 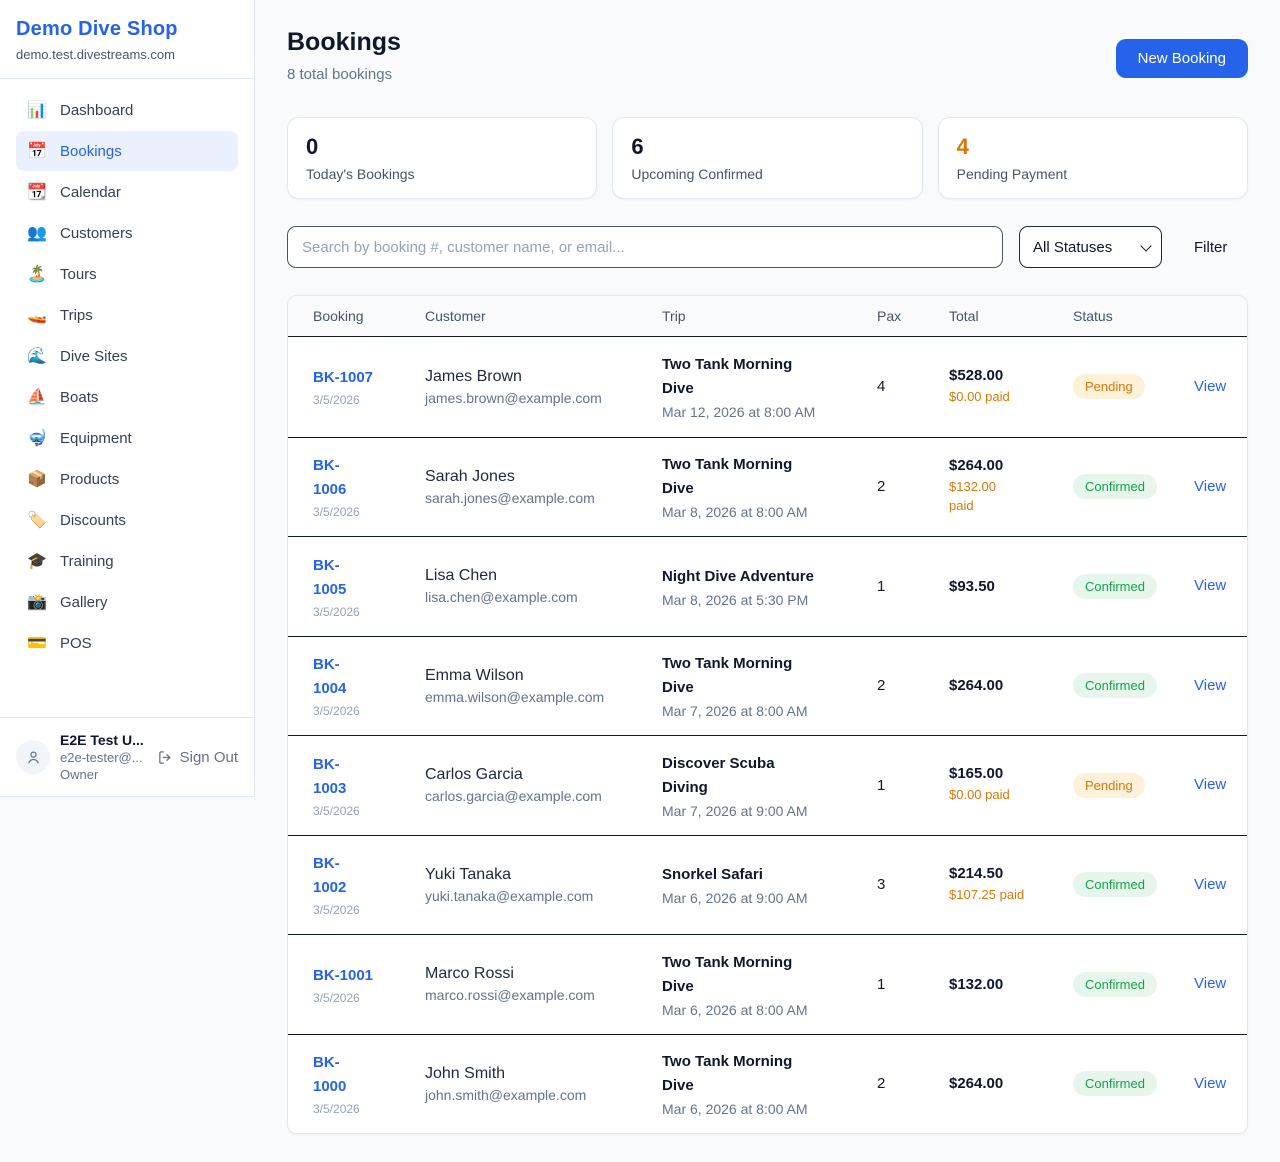 I want to click on pax-value: 4, so click(x=881, y=387).